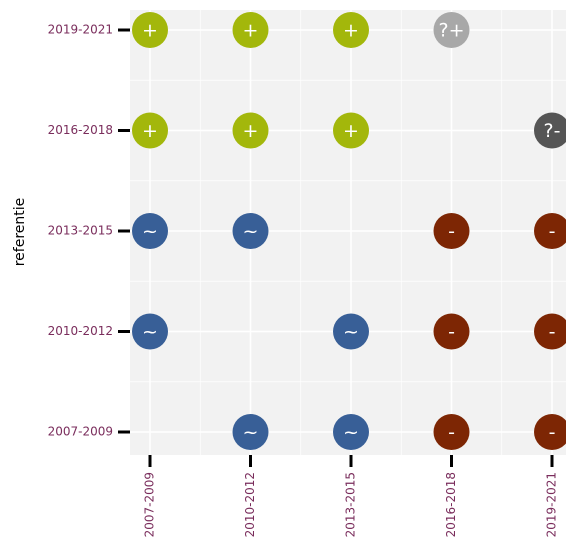  What do you see at coordinates (250, 504) in the screenshot?
I see `x-tick-label: 2010-2012` at bounding box center [250, 504].